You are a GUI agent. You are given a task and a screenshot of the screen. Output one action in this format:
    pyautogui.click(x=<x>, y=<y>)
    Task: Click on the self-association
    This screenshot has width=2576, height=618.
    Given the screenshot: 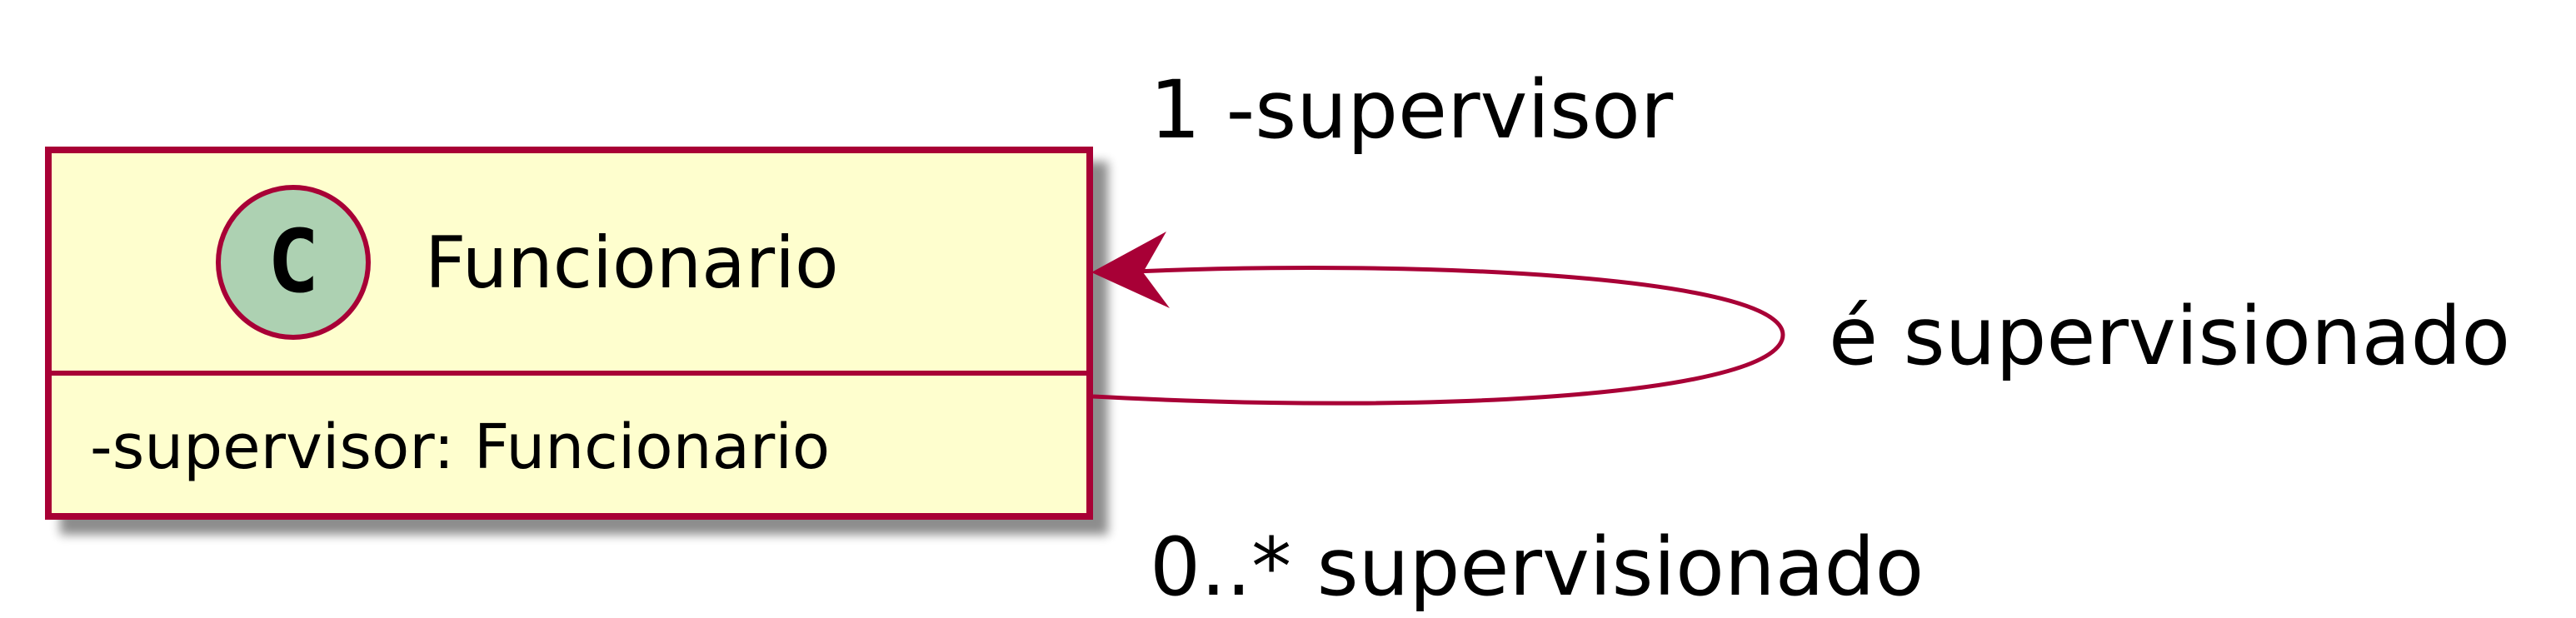 What is the action you would take?
    pyautogui.click(x=1438, y=319)
    